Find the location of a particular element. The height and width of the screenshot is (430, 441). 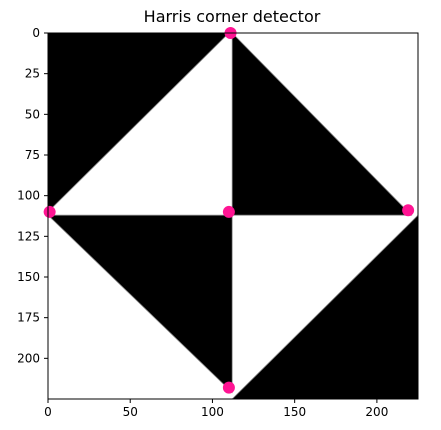

chart-title: Harris corner detector is located at coordinates (232, 16).